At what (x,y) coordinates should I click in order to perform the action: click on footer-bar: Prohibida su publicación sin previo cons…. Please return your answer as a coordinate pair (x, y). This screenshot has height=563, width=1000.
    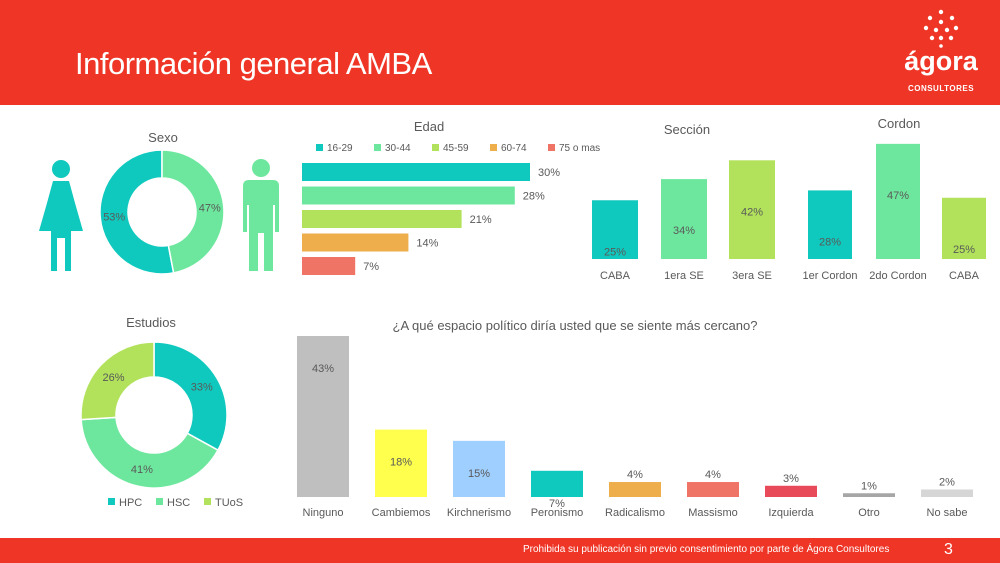
    Looking at the image, I should click on (500, 550).